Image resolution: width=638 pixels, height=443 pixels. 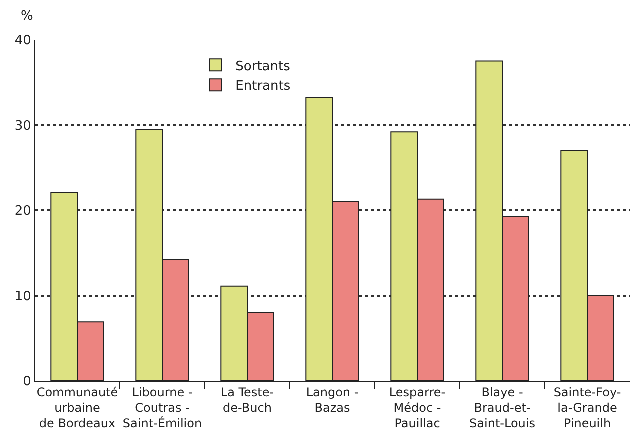 What do you see at coordinates (588, 408) in the screenshot?
I see `x-tick-label: Sainte-Foy- la-Grande Pineuilh` at bounding box center [588, 408].